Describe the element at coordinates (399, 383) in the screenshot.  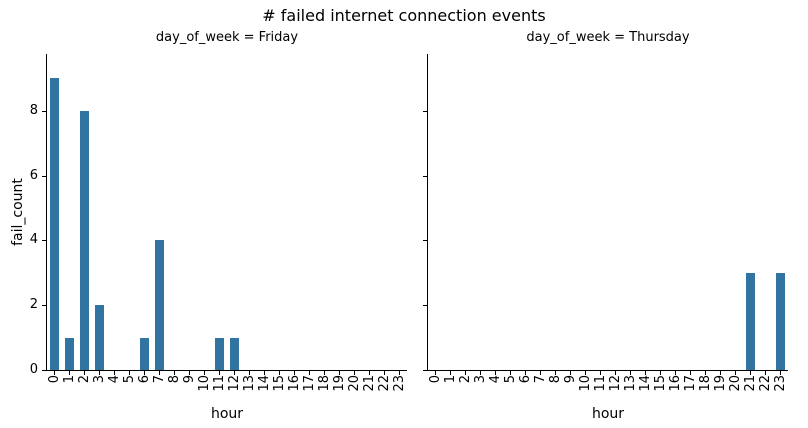
I see `x-tick-label: 23` at that location.